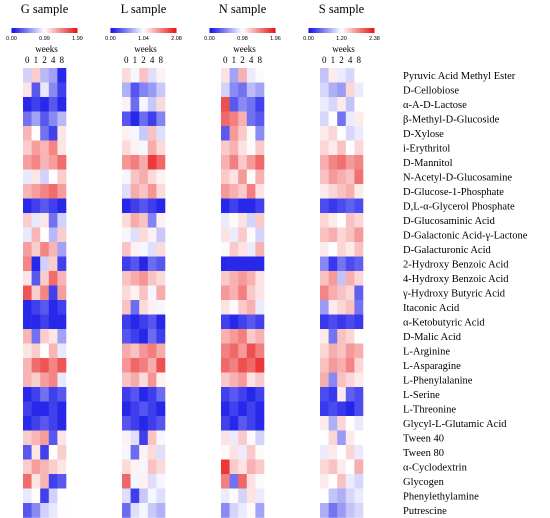  Describe the element at coordinates (77, 39) in the screenshot. I see `color-scale-tick: 1.99` at that location.